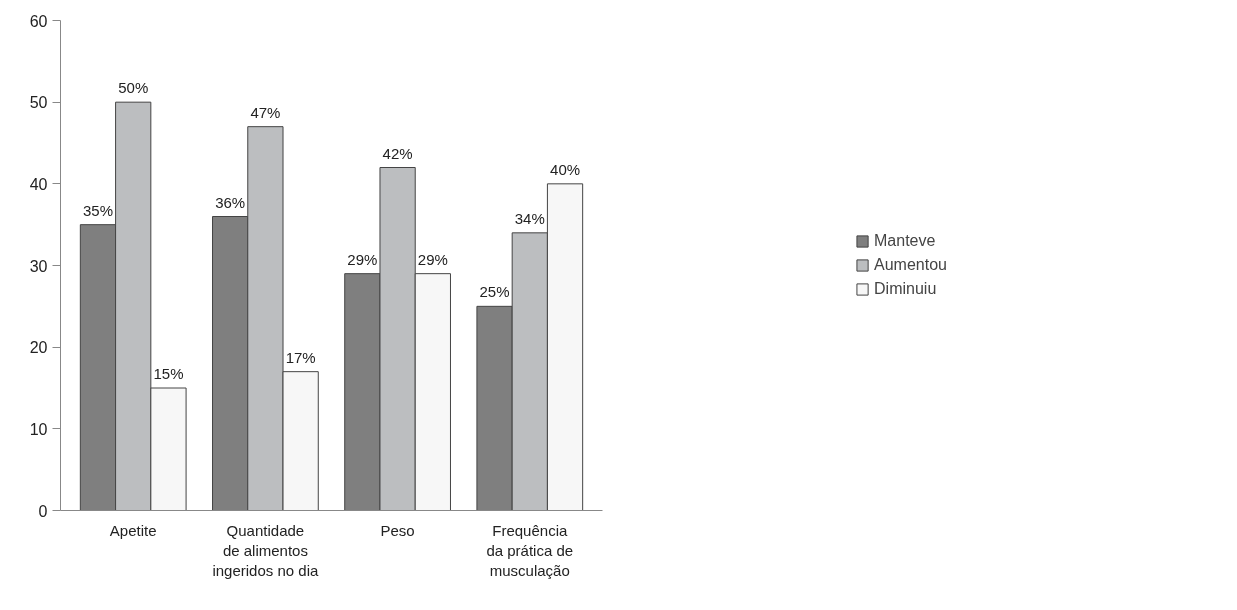 Image resolution: width=1237 pixels, height=610 pixels. I want to click on data-label: 25%, so click(494, 292).